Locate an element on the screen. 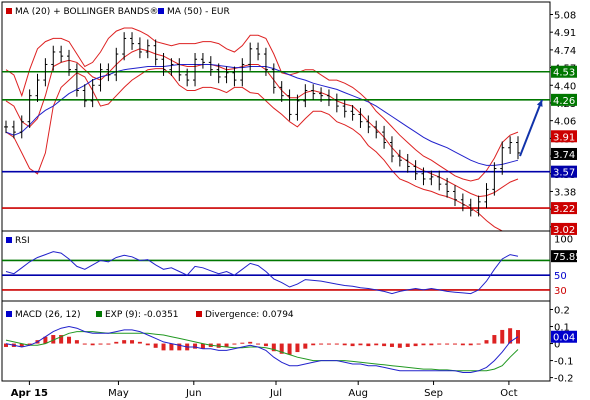 This screenshot has height=400, width=590. price-axis-tick-label: 4.06 is located at coordinates (565, 122).